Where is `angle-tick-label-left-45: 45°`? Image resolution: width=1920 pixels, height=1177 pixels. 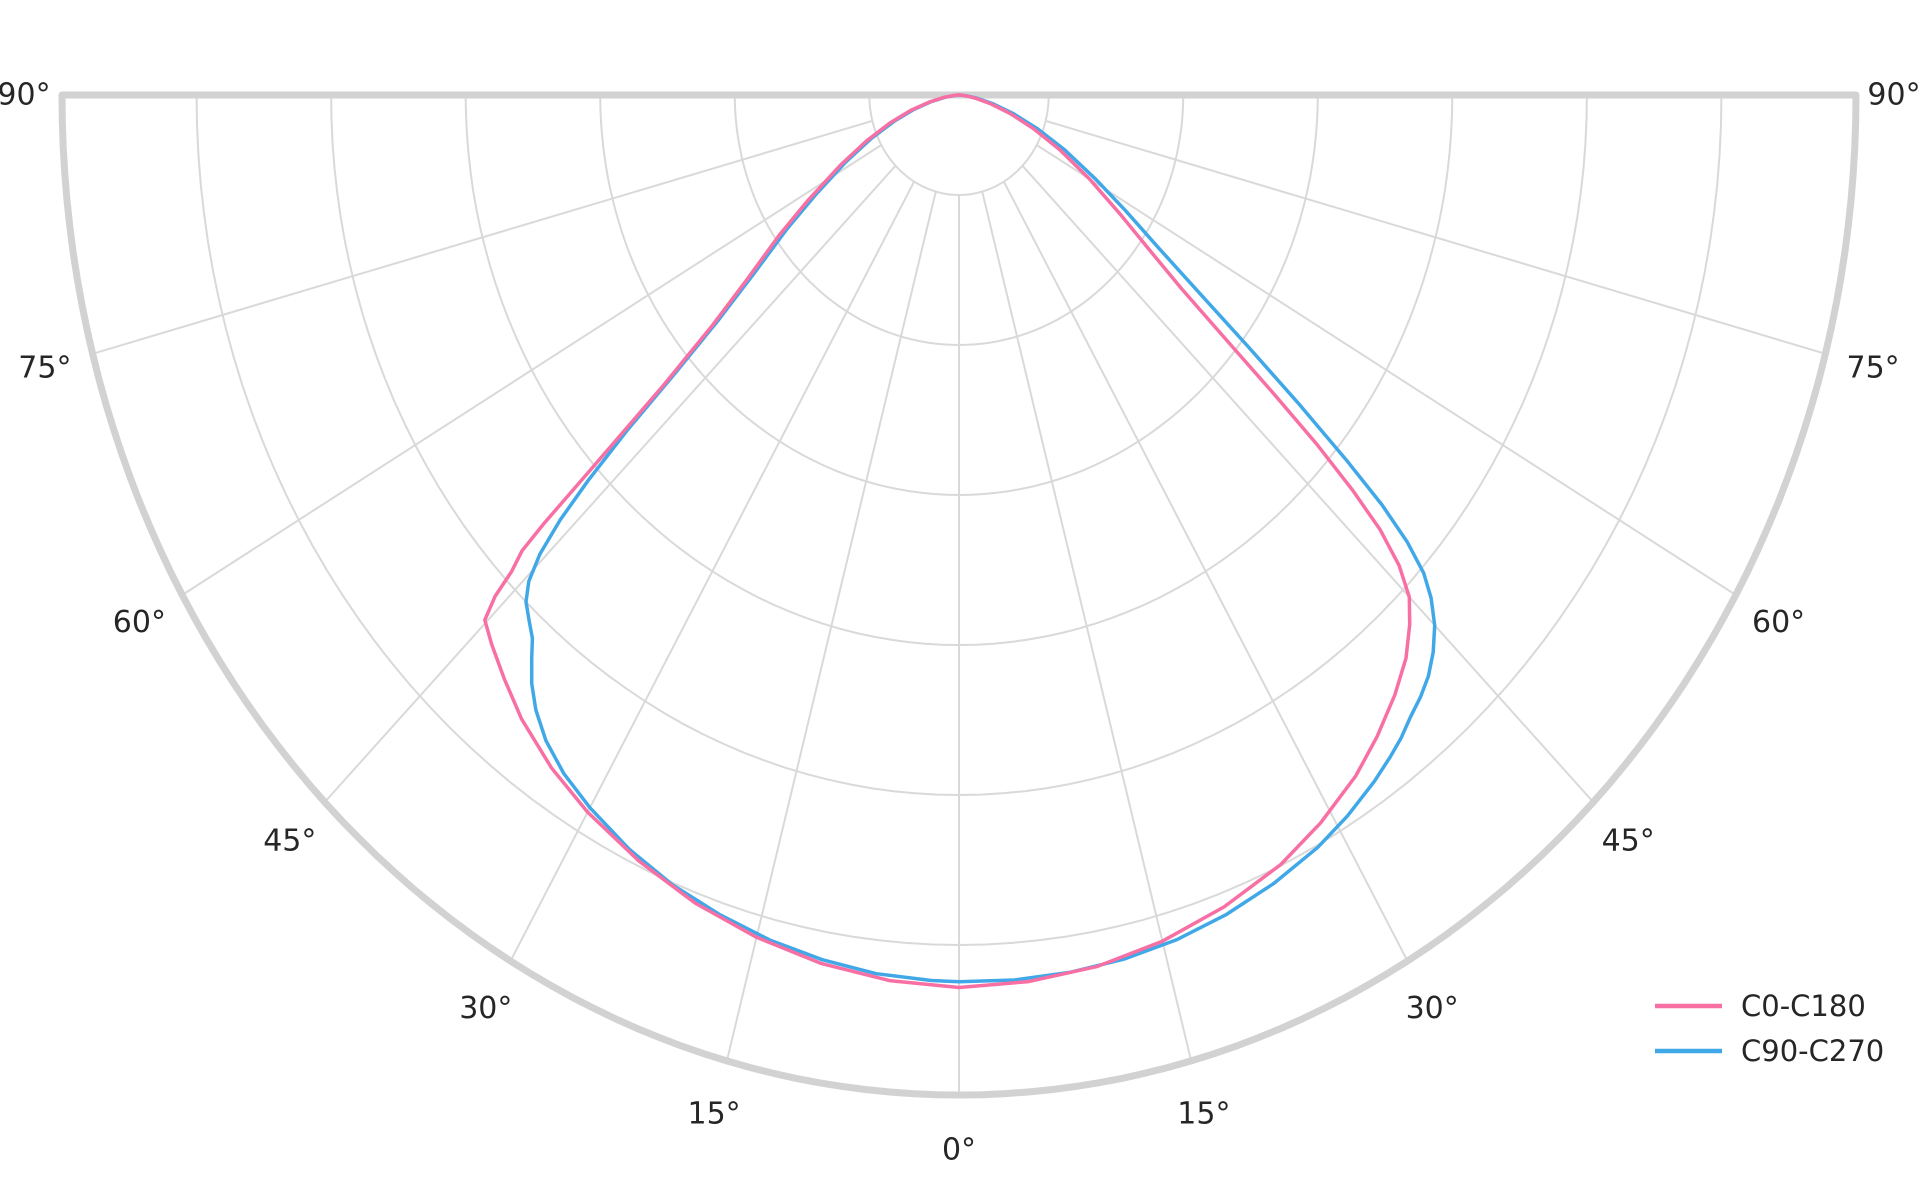
angle-tick-label-left-45: 45° is located at coordinates (289, 841).